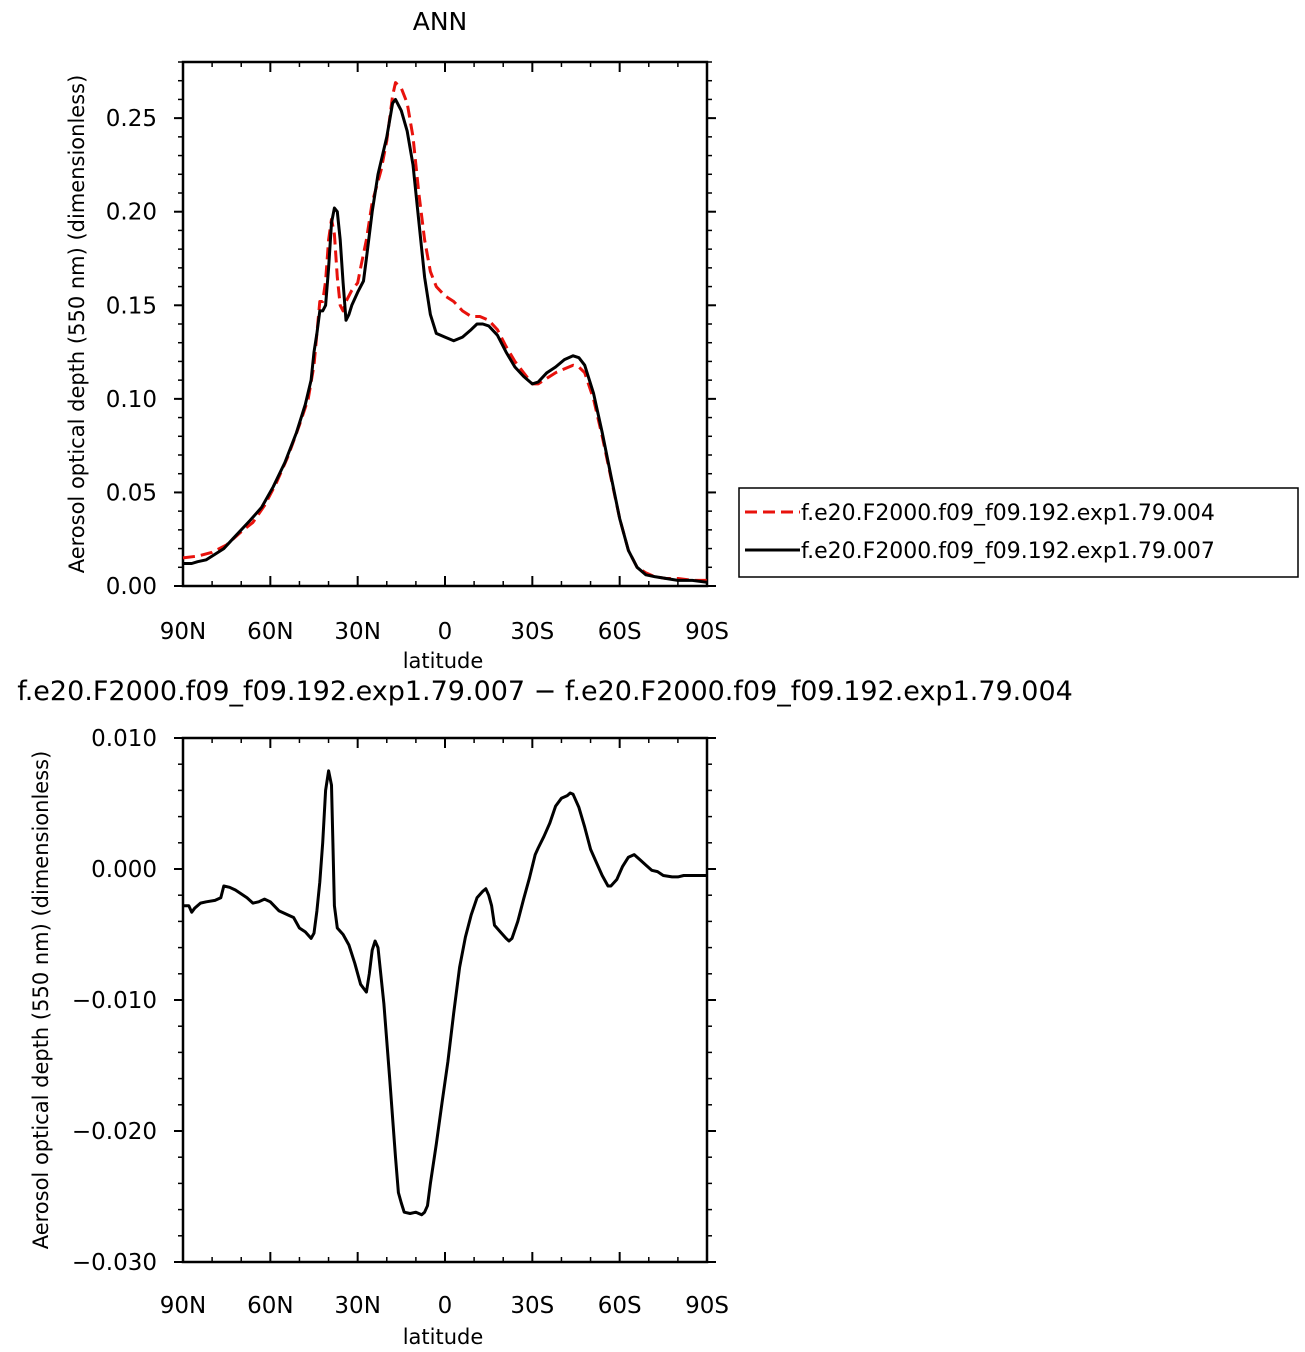  I want to click on y-tick-label: −0.030, so click(114, 1263).